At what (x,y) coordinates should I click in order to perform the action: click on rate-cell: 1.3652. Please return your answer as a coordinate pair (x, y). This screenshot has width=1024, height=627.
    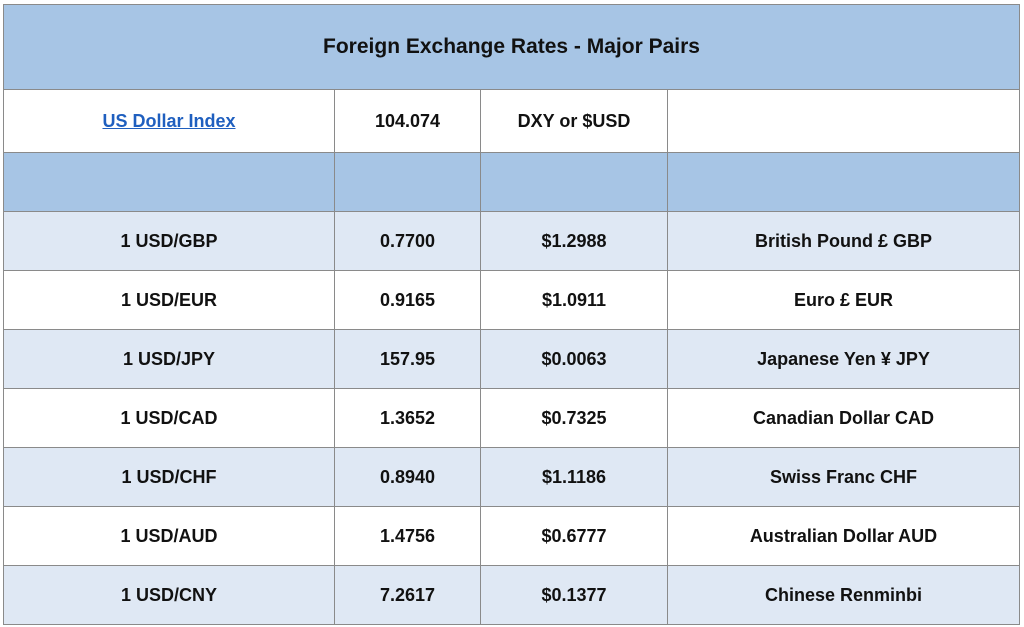
    Looking at the image, I should click on (407, 418).